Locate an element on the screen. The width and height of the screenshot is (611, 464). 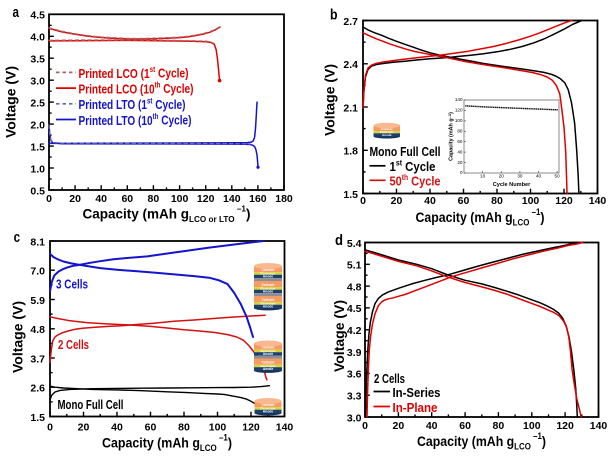
svg-text: 5.1 is located at coordinates (354, 266).